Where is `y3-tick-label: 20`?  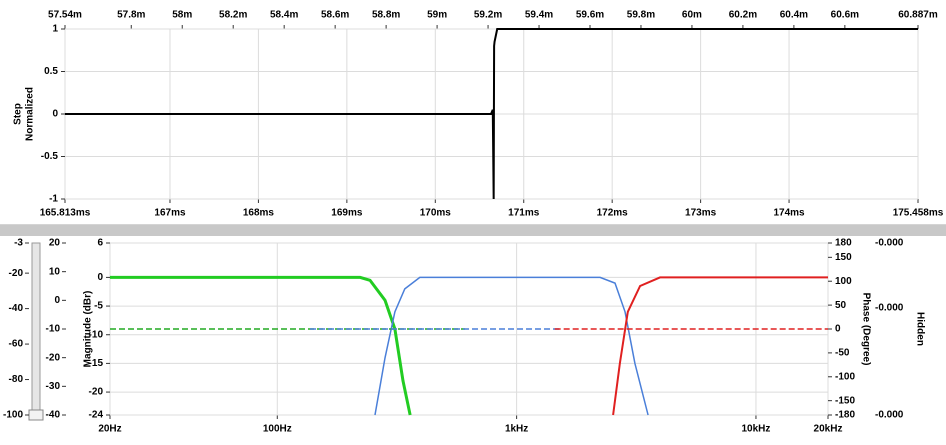 y3-tick-label: 20 is located at coordinates (55, 243).